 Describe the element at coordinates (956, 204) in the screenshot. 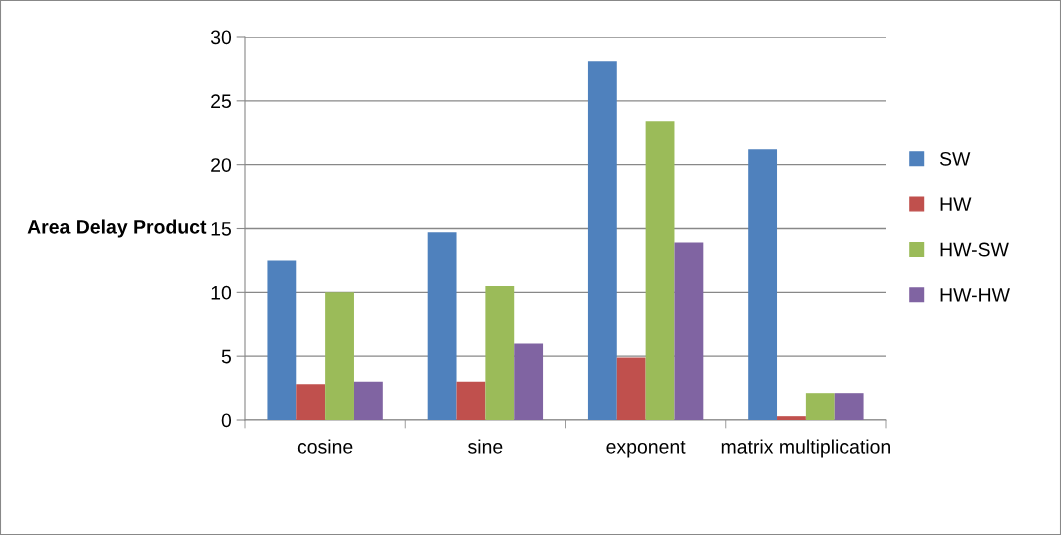

I see `legend-label: HW` at that location.